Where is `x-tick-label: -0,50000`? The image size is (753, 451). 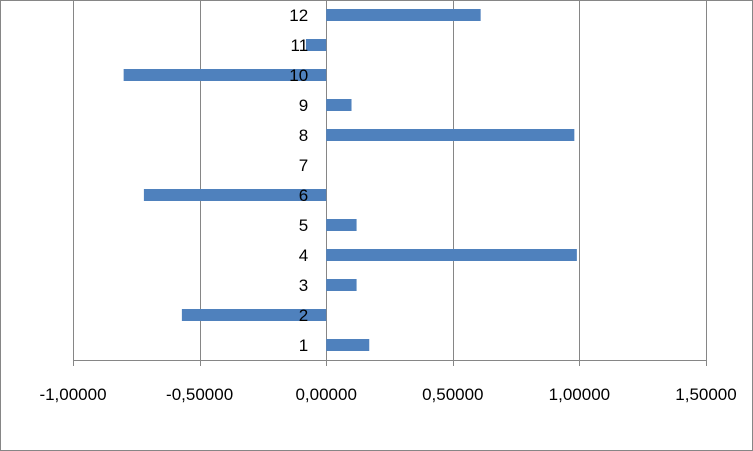
x-tick-label: -0,50000 is located at coordinates (199, 394).